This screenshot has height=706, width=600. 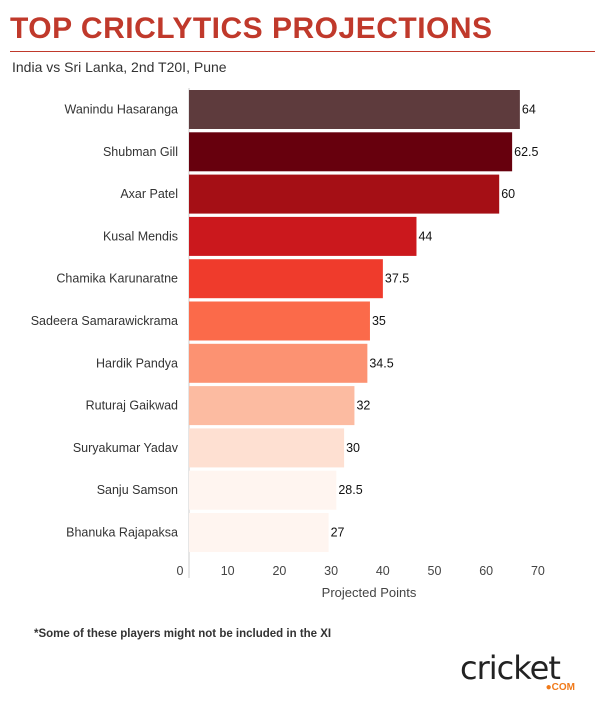 What do you see at coordinates (126, 448) in the screenshot?
I see `category-label: Suryakumar Yadav` at bounding box center [126, 448].